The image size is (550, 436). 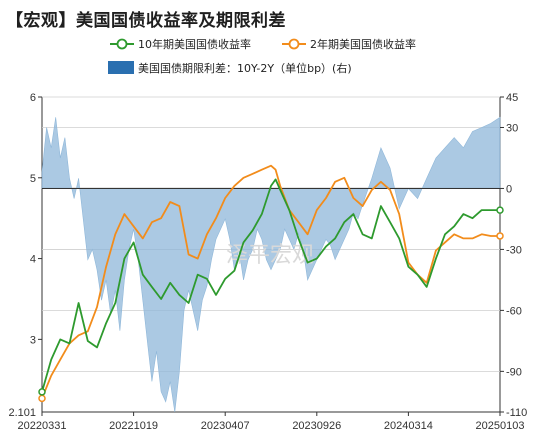 What do you see at coordinates (514, 311) in the screenshot?
I see `right-tick-label: -60` at bounding box center [514, 311].